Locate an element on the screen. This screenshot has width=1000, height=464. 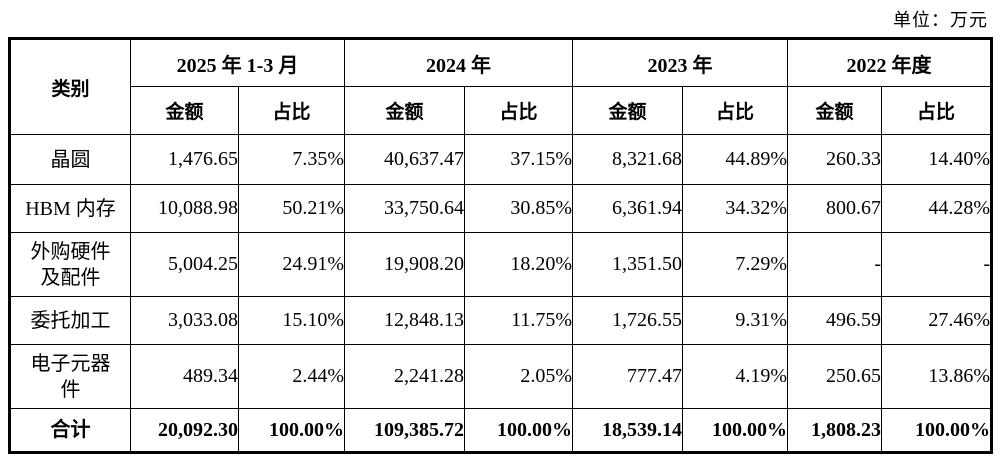
subheader-amount-2025: 金额 is located at coordinates (184, 110).